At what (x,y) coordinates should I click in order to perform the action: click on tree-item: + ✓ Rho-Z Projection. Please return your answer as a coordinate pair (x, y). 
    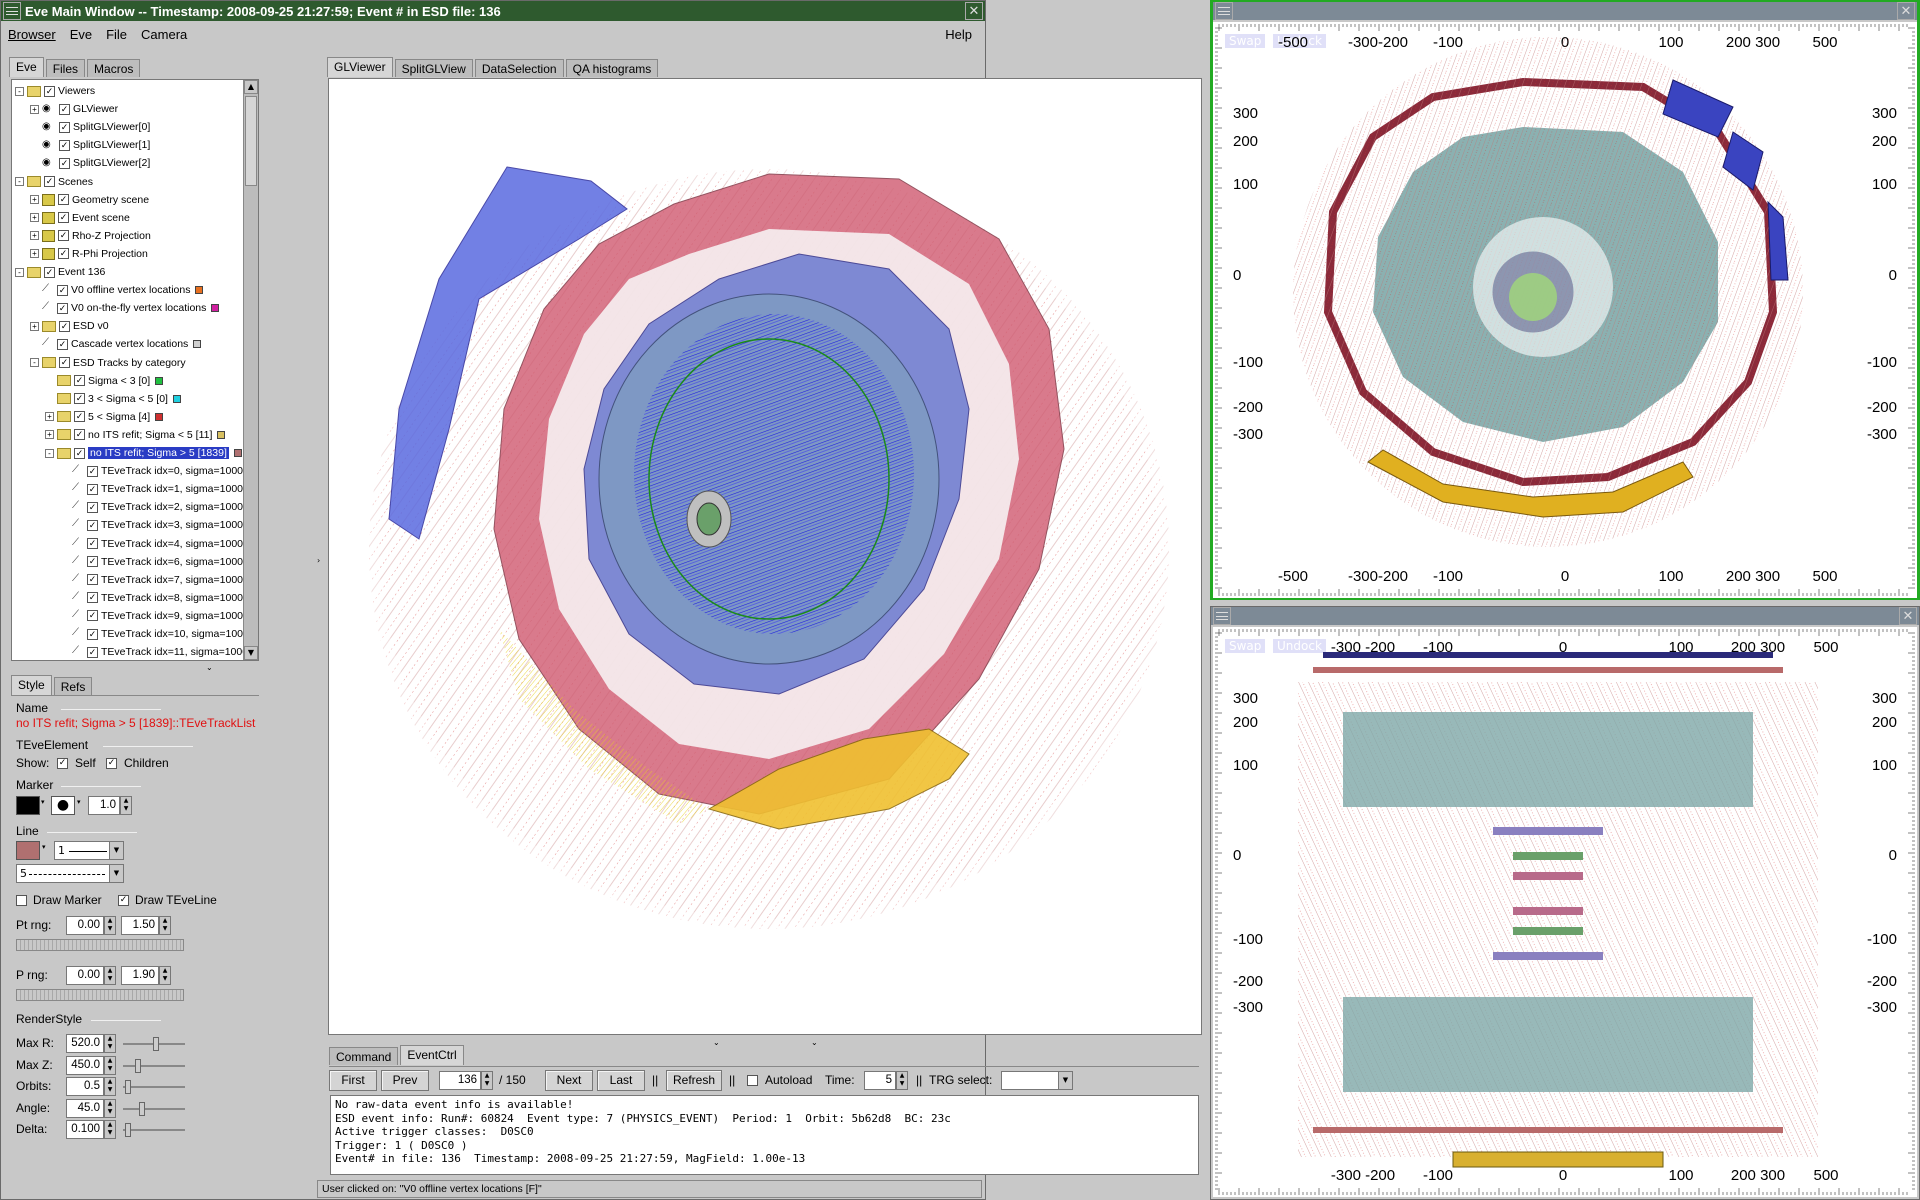
    Looking at the image, I should click on (90, 236).